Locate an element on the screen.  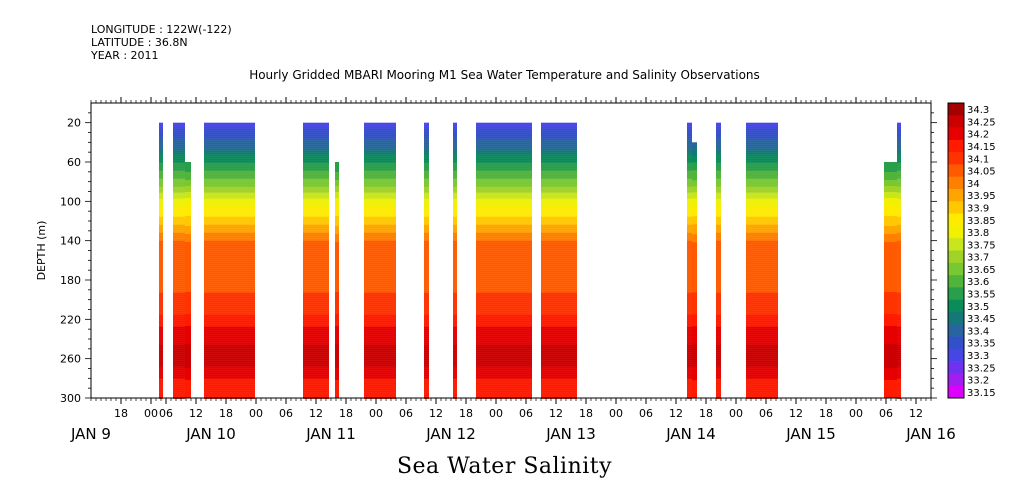
x-day-label: JAN 15 is located at coordinates (810, 434).